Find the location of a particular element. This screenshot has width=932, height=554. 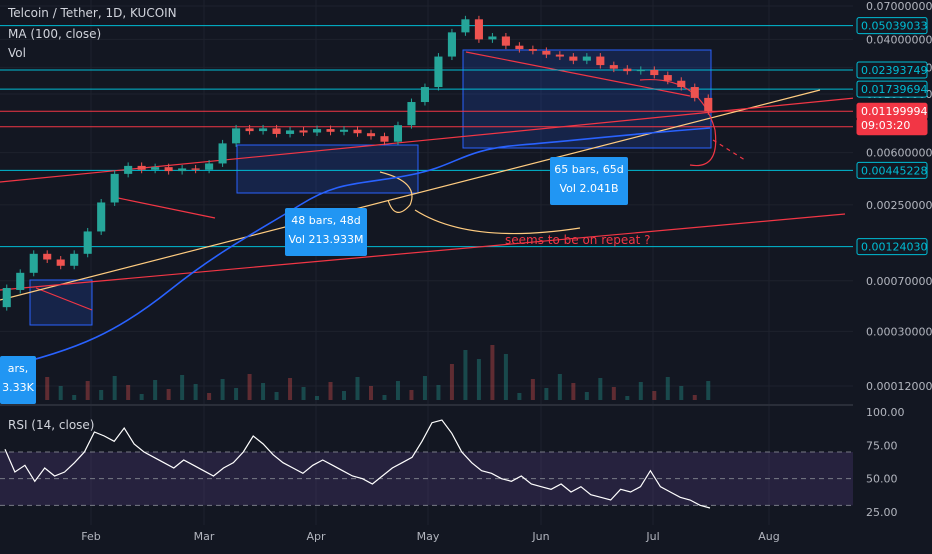

price-tick-1: 0.04000000 is located at coordinates (899, 39).